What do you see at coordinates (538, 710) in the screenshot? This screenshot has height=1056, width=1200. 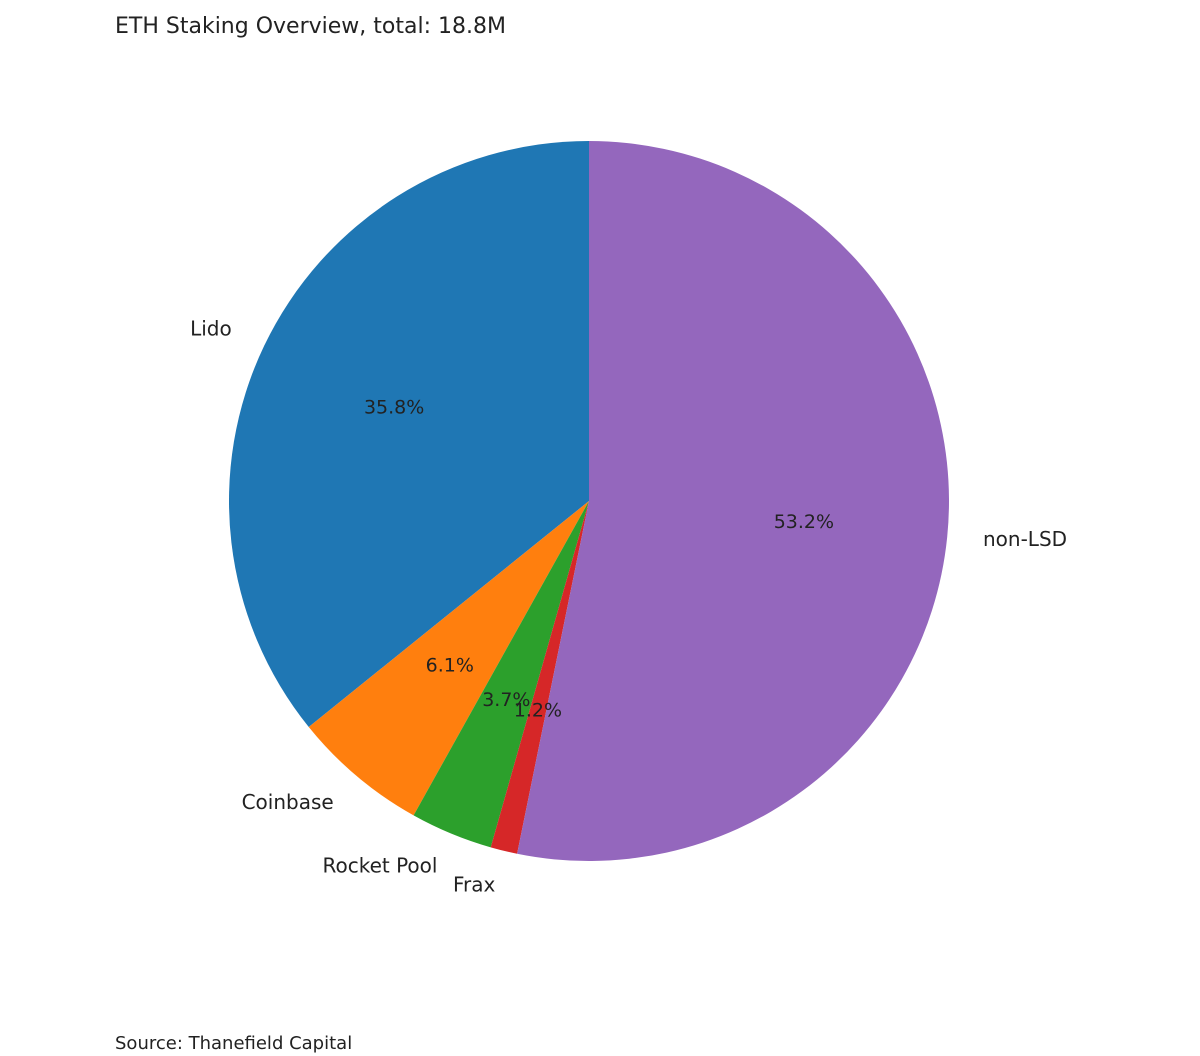 I see `slice-percent-frax: 1.2%` at bounding box center [538, 710].